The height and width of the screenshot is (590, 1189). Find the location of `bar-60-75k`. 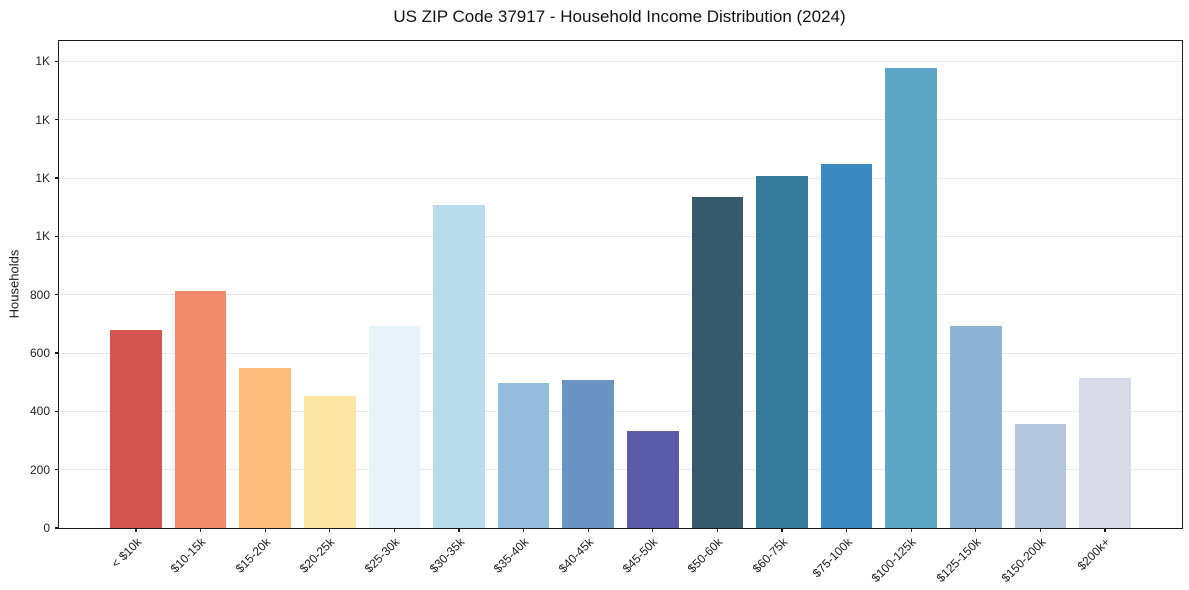

bar-60-75k is located at coordinates (782, 351).